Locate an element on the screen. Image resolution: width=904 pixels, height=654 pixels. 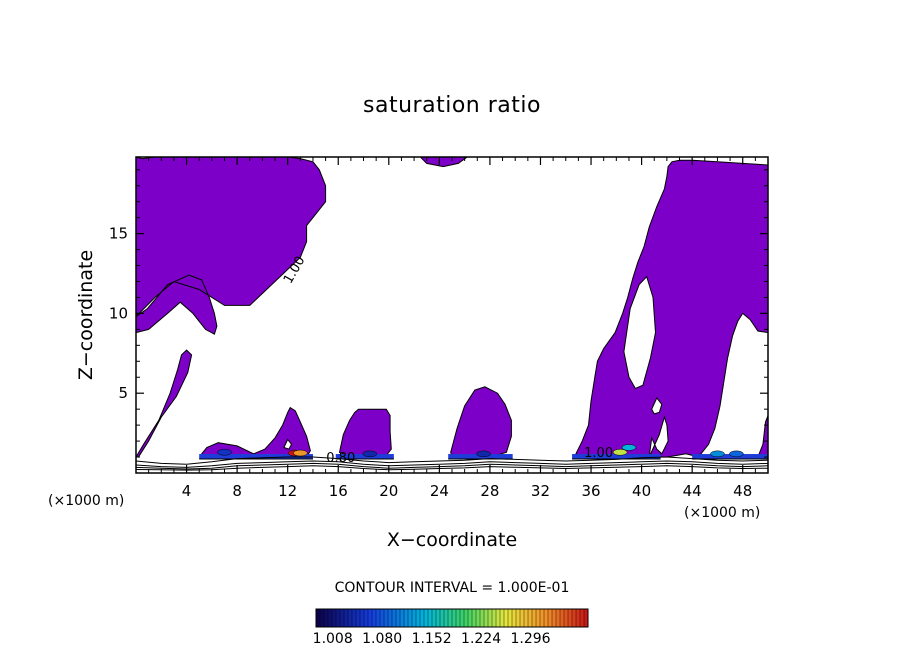
colorbar-tick-label: 1.224 is located at coordinates (481, 639).